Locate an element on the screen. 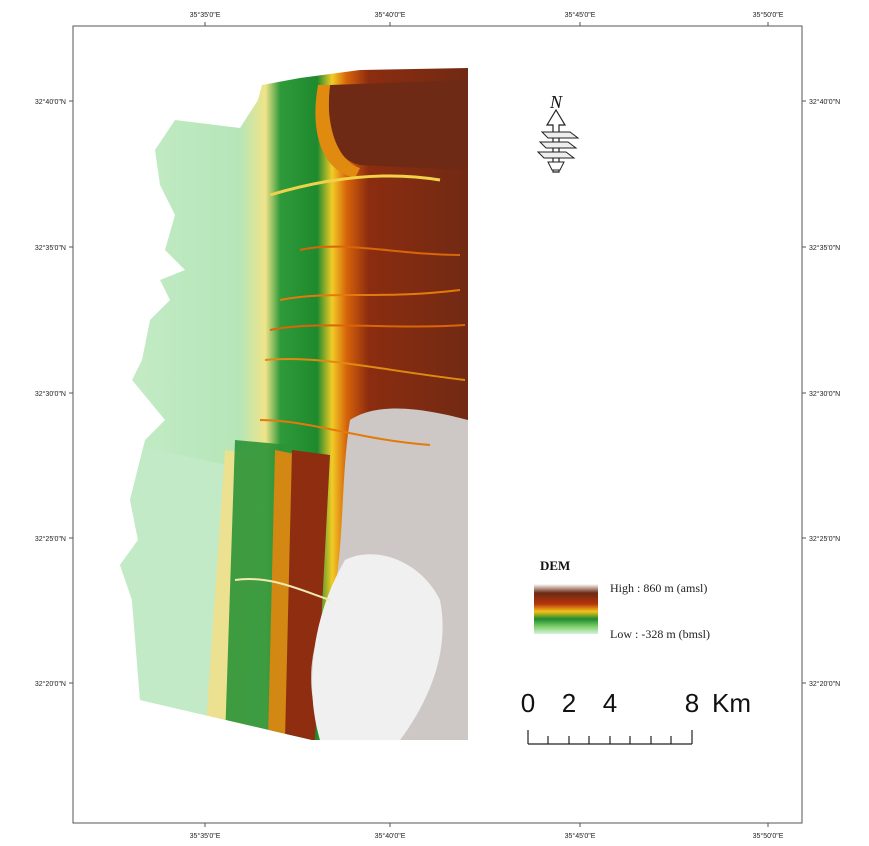  scale-bar: 0 2 4 8 Km is located at coordinates (636, 716).